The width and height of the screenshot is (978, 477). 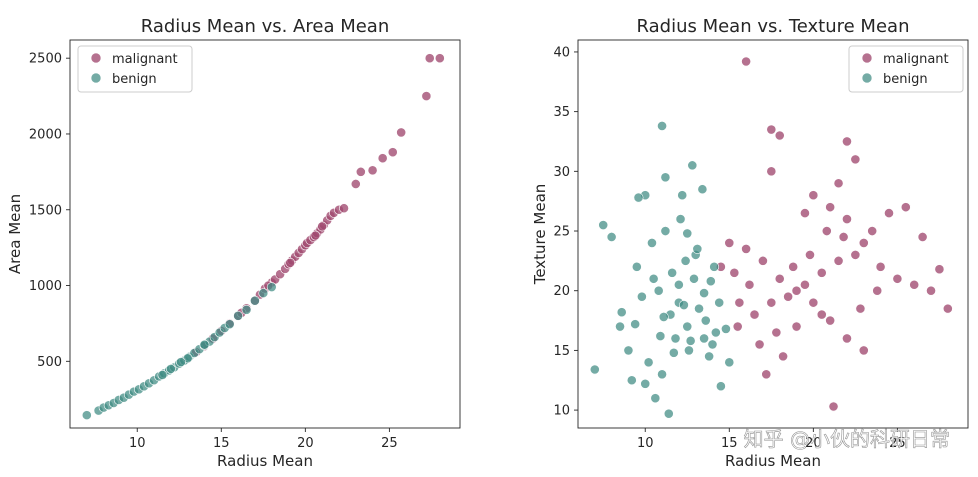 What do you see at coordinates (561, 351) in the screenshot?
I see `y-tick-label: 15` at bounding box center [561, 351].